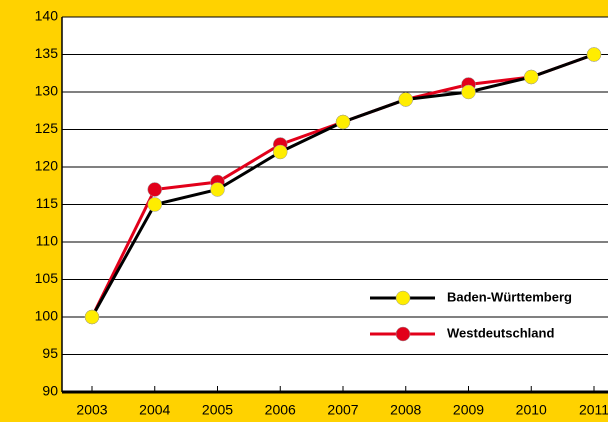  I want to click on x-tick-label: 2010, so click(531, 410).